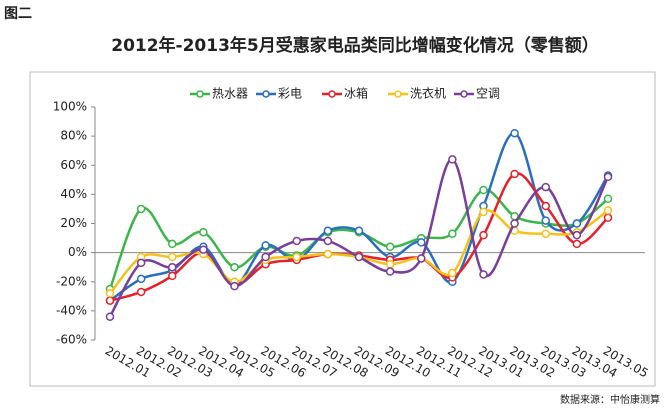  What do you see at coordinates (71, 281) in the screenshot?
I see `y-tick-label: -20%` at bounding box center [71, 281].